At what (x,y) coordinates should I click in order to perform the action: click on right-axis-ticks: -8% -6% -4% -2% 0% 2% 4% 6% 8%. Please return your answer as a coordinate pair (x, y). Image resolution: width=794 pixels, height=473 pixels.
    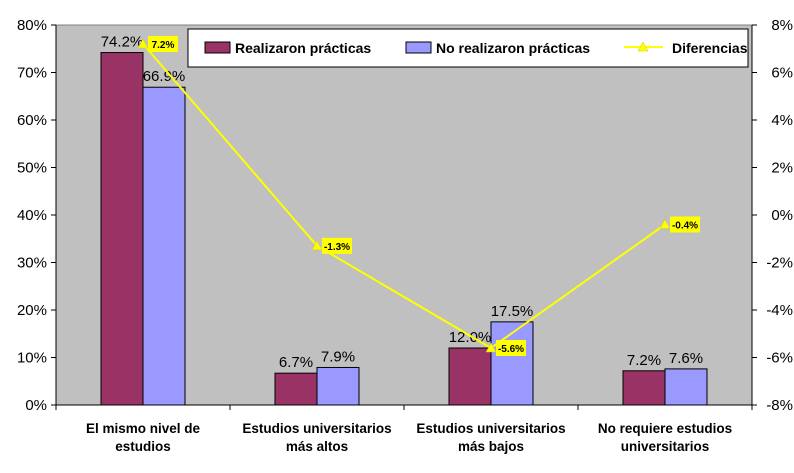
    Looking at the image, I should click on (772, 215).